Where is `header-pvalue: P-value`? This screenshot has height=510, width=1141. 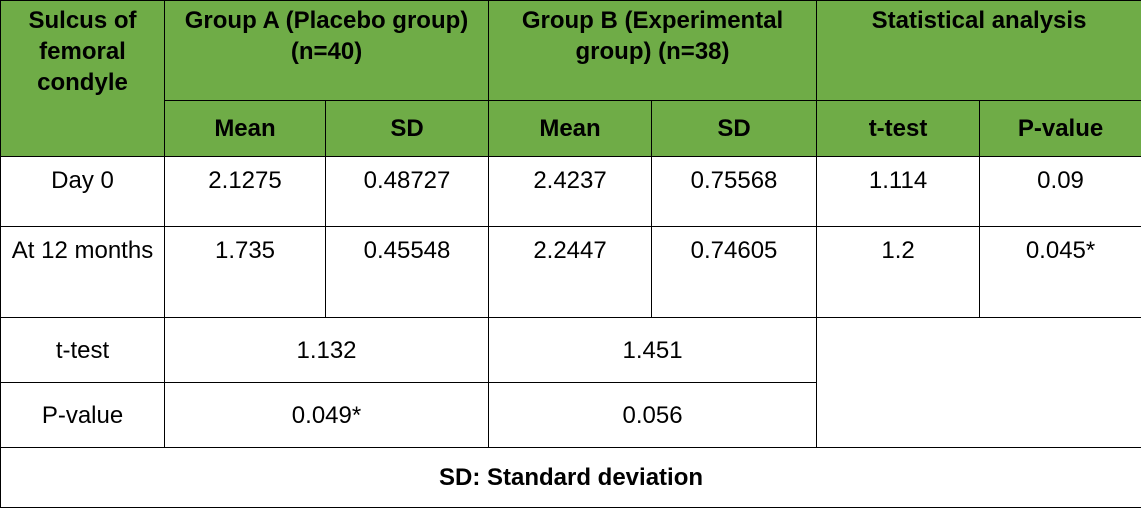
header-pvalue: P-value is located at coordinates (1060, 128).